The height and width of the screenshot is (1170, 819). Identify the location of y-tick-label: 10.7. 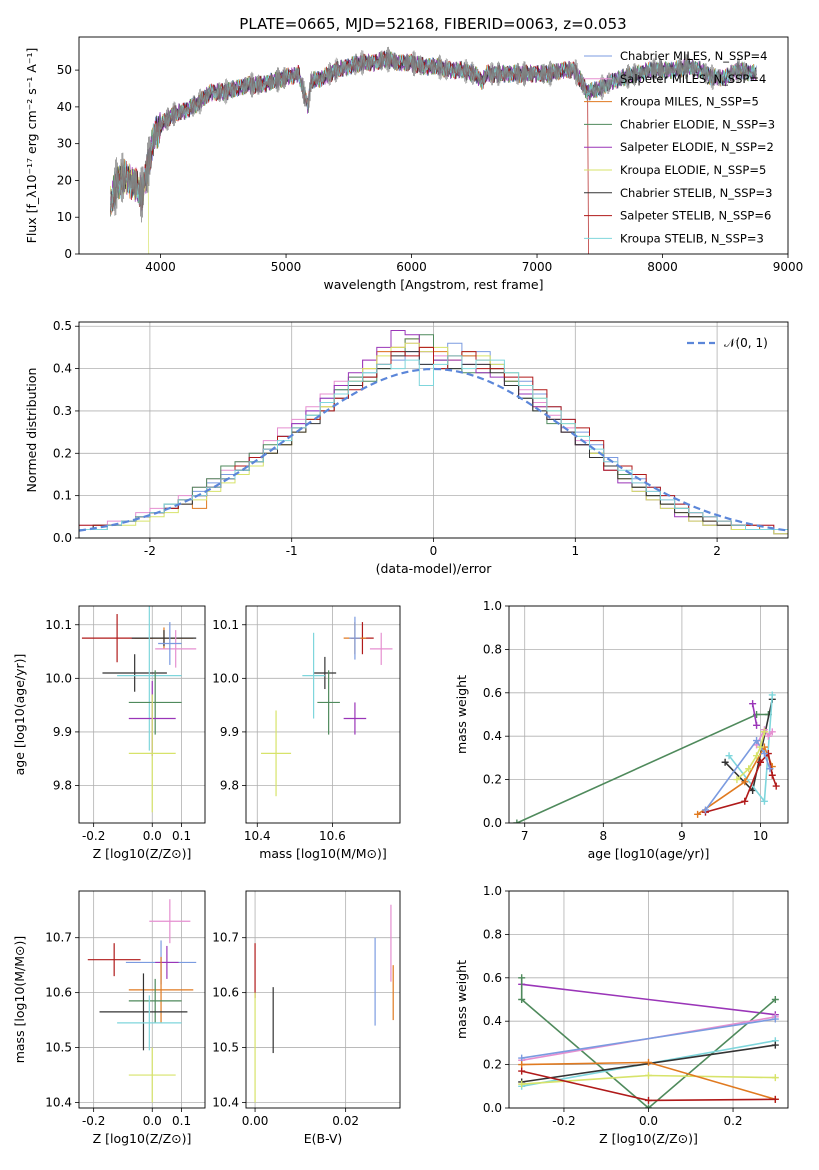
(225, 938).